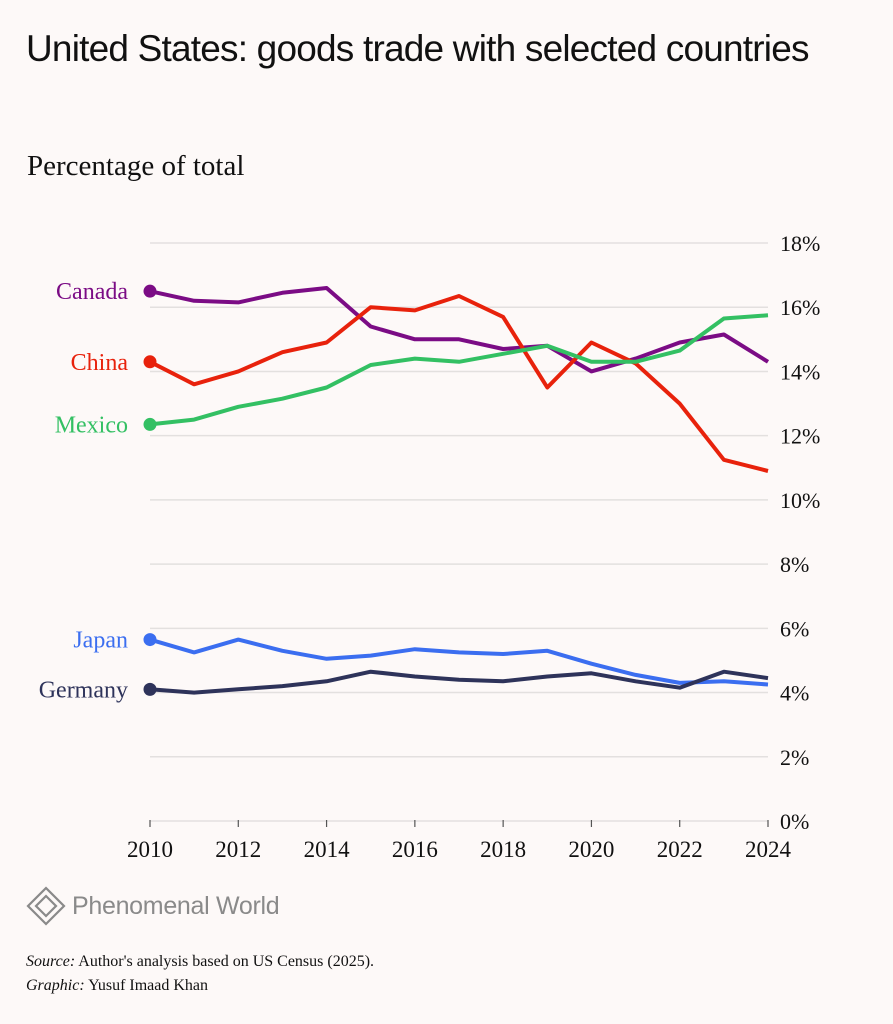 This screenshot has height=1024, width=893. What do you see at coordinates (800, 243) in the screenshot?
I see `y-tick-label: 18%` at bounding box center [800, 243].